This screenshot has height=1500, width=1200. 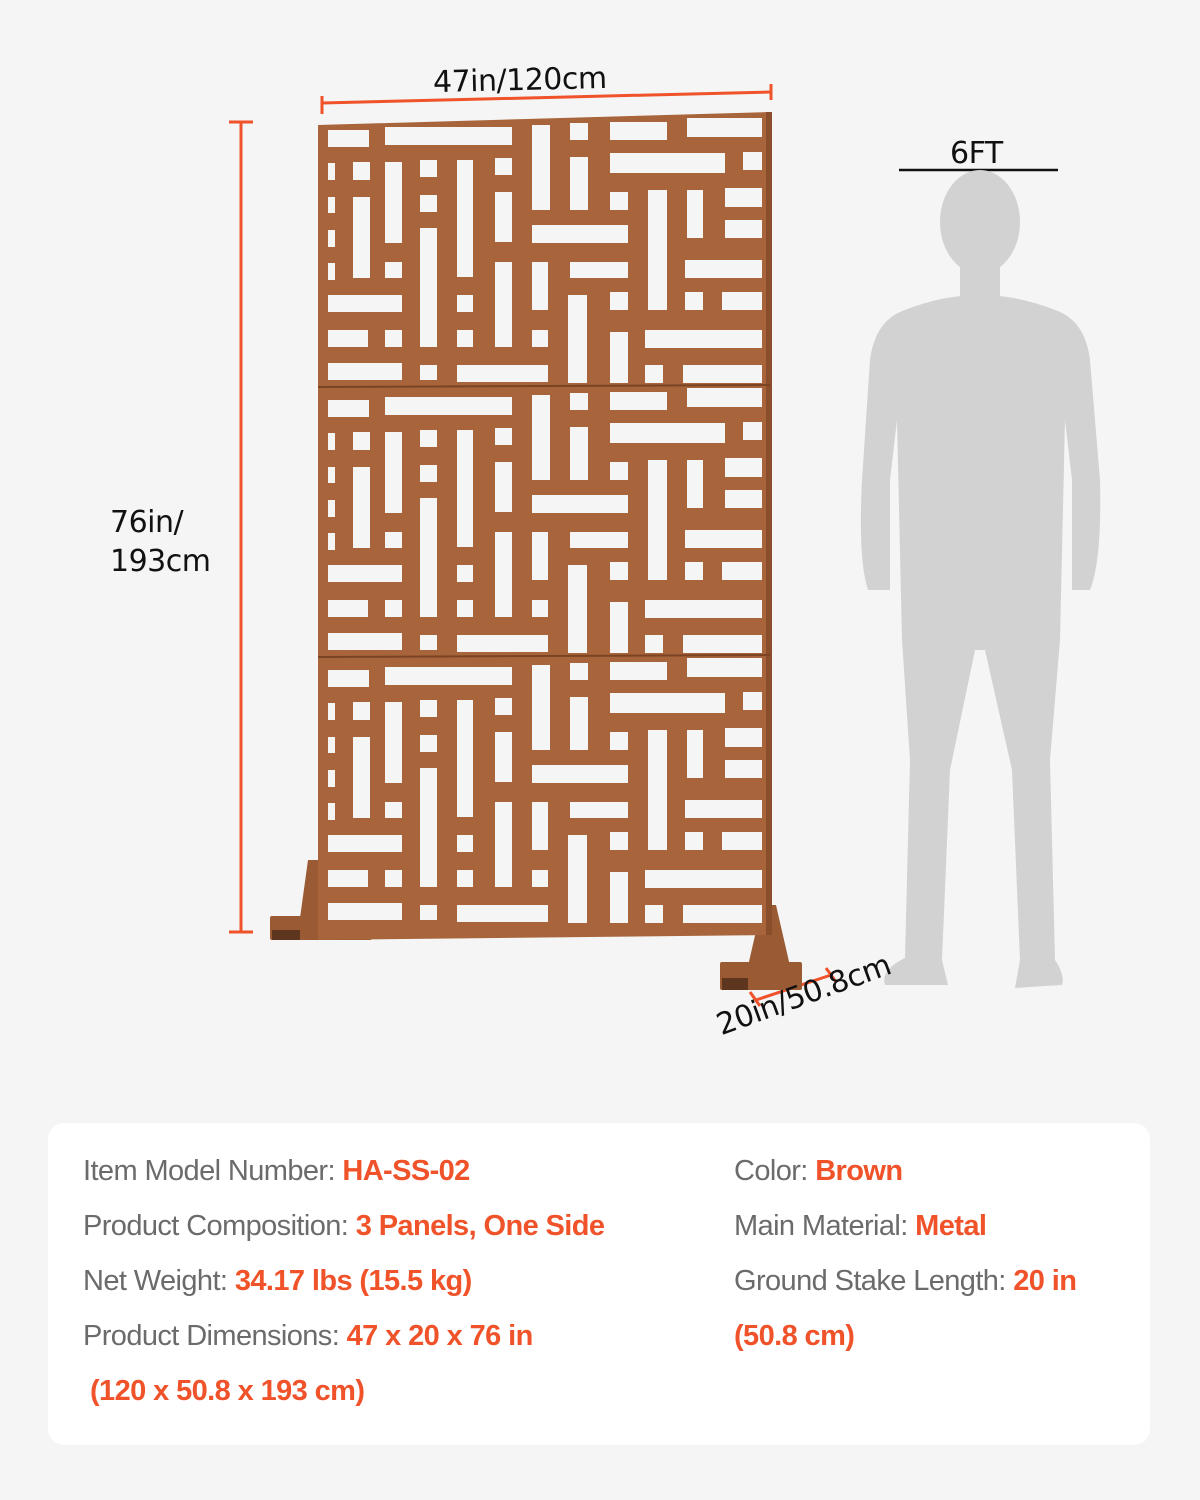 I want to click on spec-label: Main Material:, so click(x=825, y=1226).